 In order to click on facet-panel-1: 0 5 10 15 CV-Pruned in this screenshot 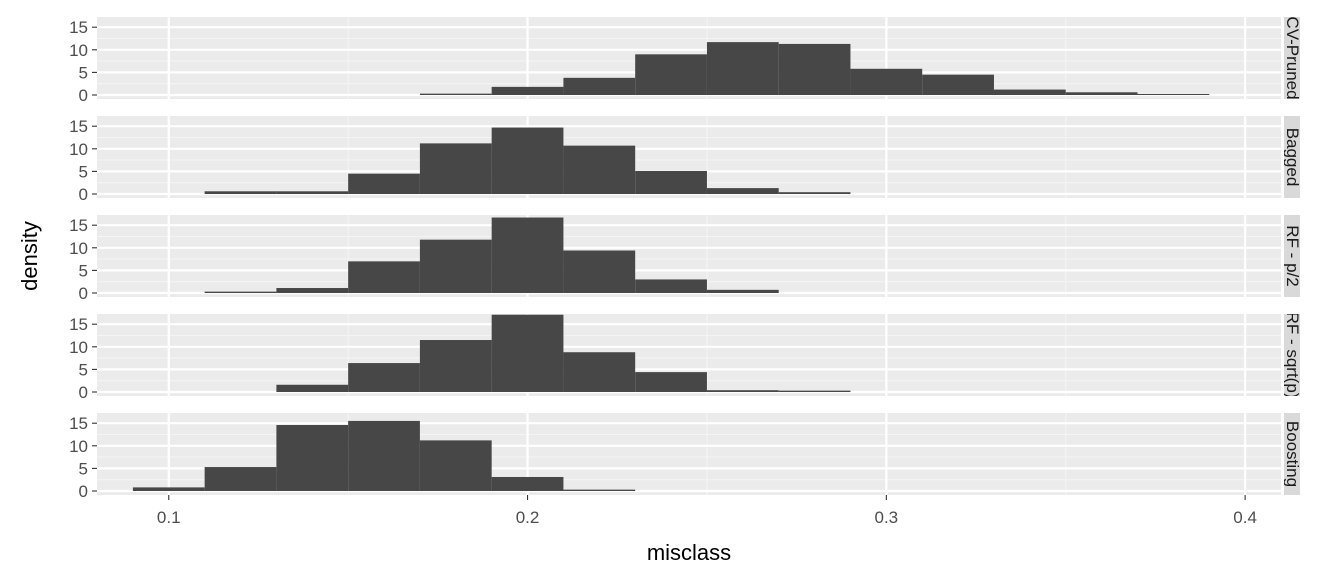, I will do `click(685, 60)`.